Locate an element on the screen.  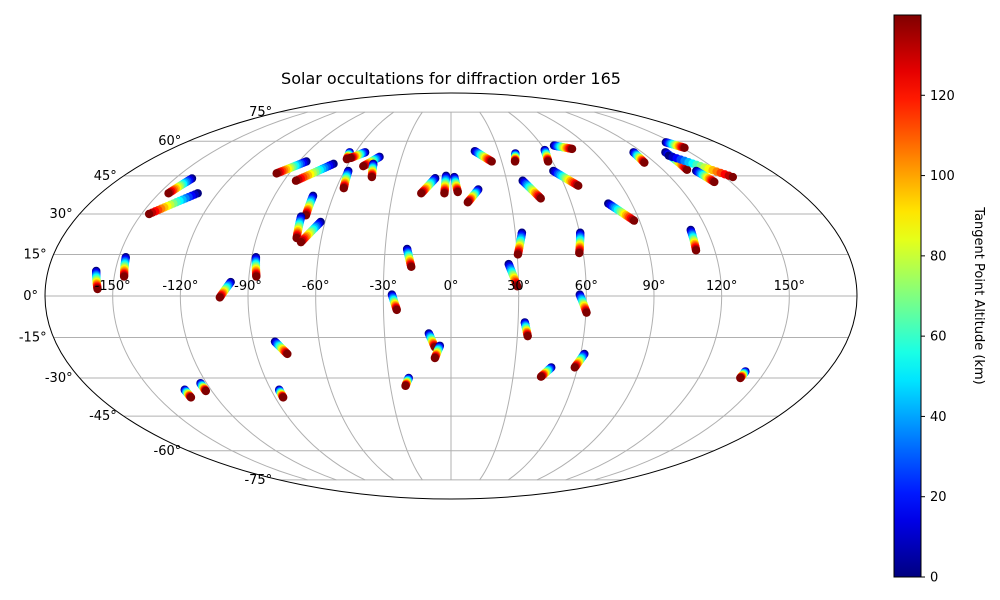
lat-tick-label: -60° is located at coordinates (168, 451).